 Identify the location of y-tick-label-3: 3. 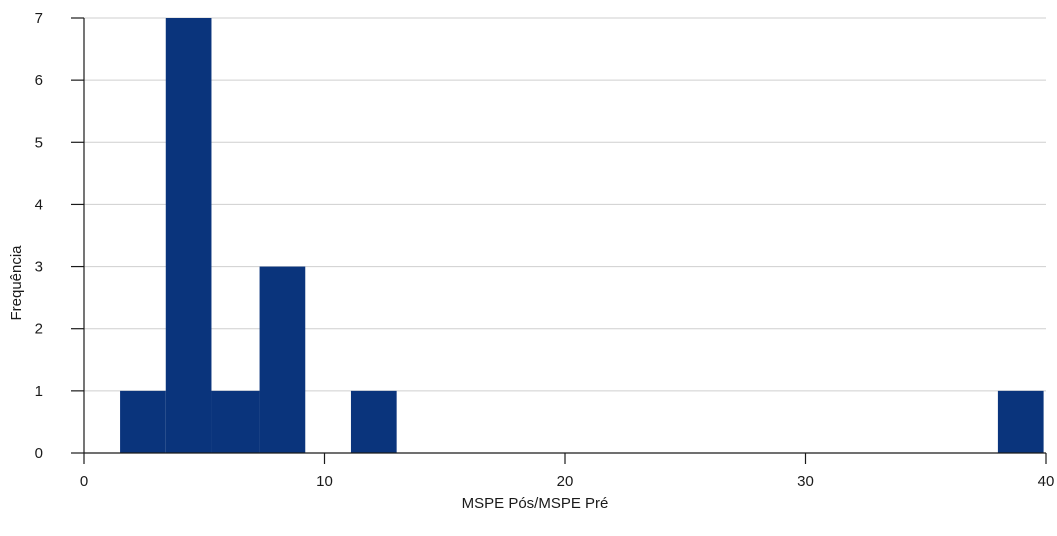
(39, 267).